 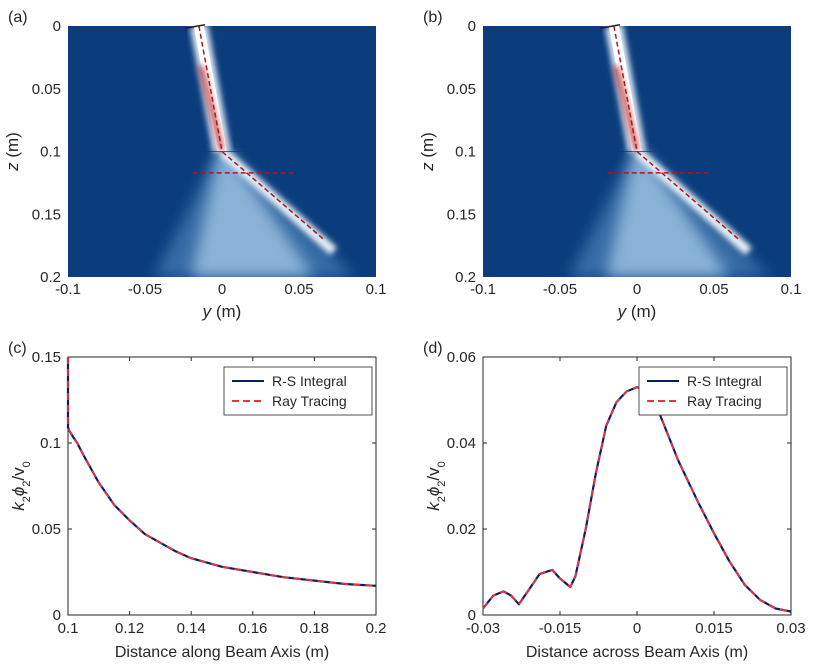 What do you see at coordinates (461, 529) in the screenshot?
I see `y-tick-label: 0.02` at bounding box center [461, 529].